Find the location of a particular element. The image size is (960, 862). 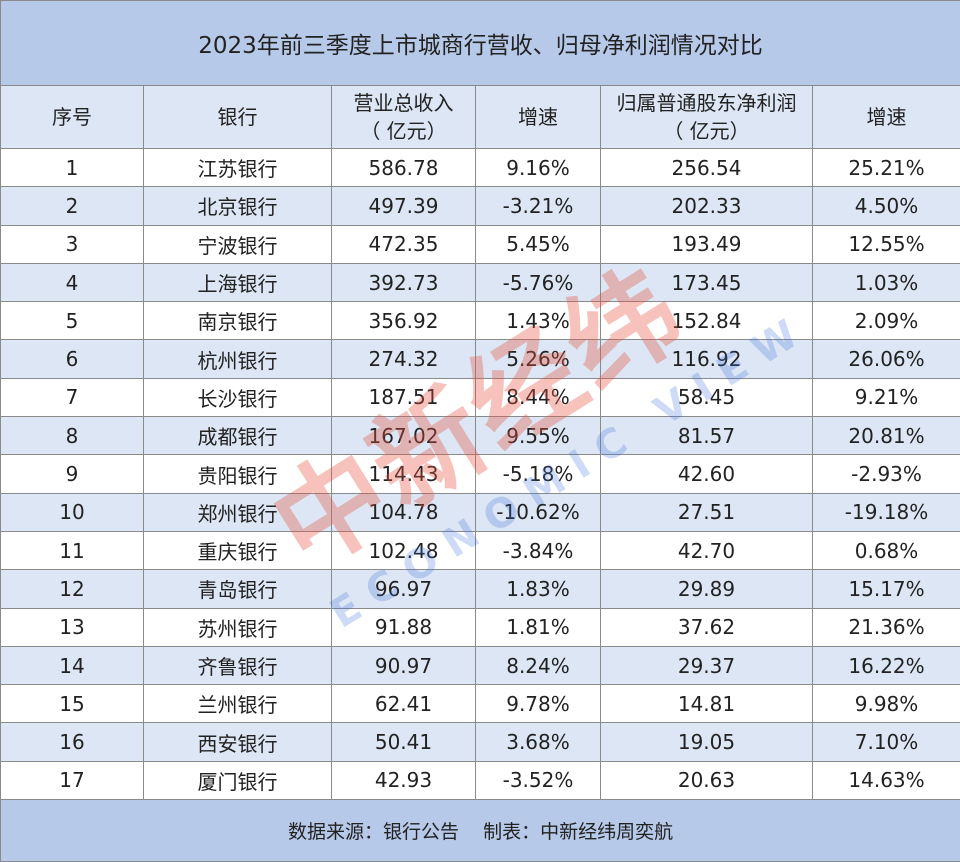

cell: 青岛银行 is located at coordinates (237, 589).